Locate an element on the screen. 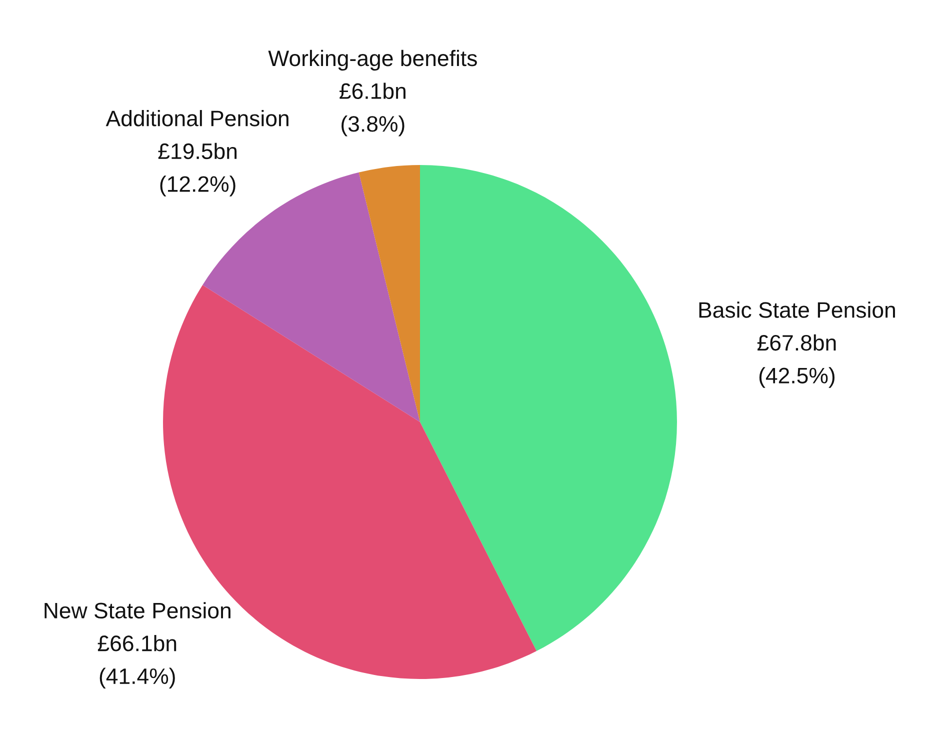  data-label: £67.8bn is located at coordinates (796, 342).